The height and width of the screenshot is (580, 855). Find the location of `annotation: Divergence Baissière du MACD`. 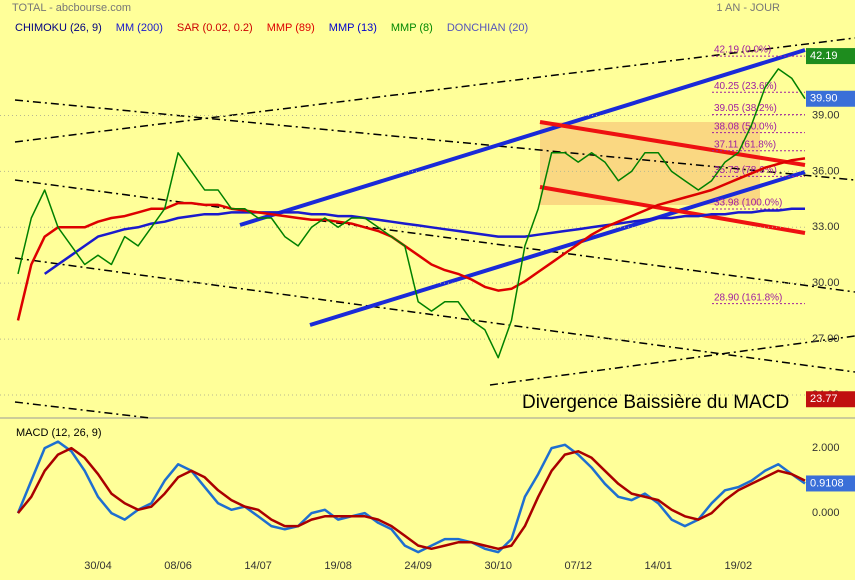

annotation: Divergence Baissière du MACD is located at coordinates (655, 402).